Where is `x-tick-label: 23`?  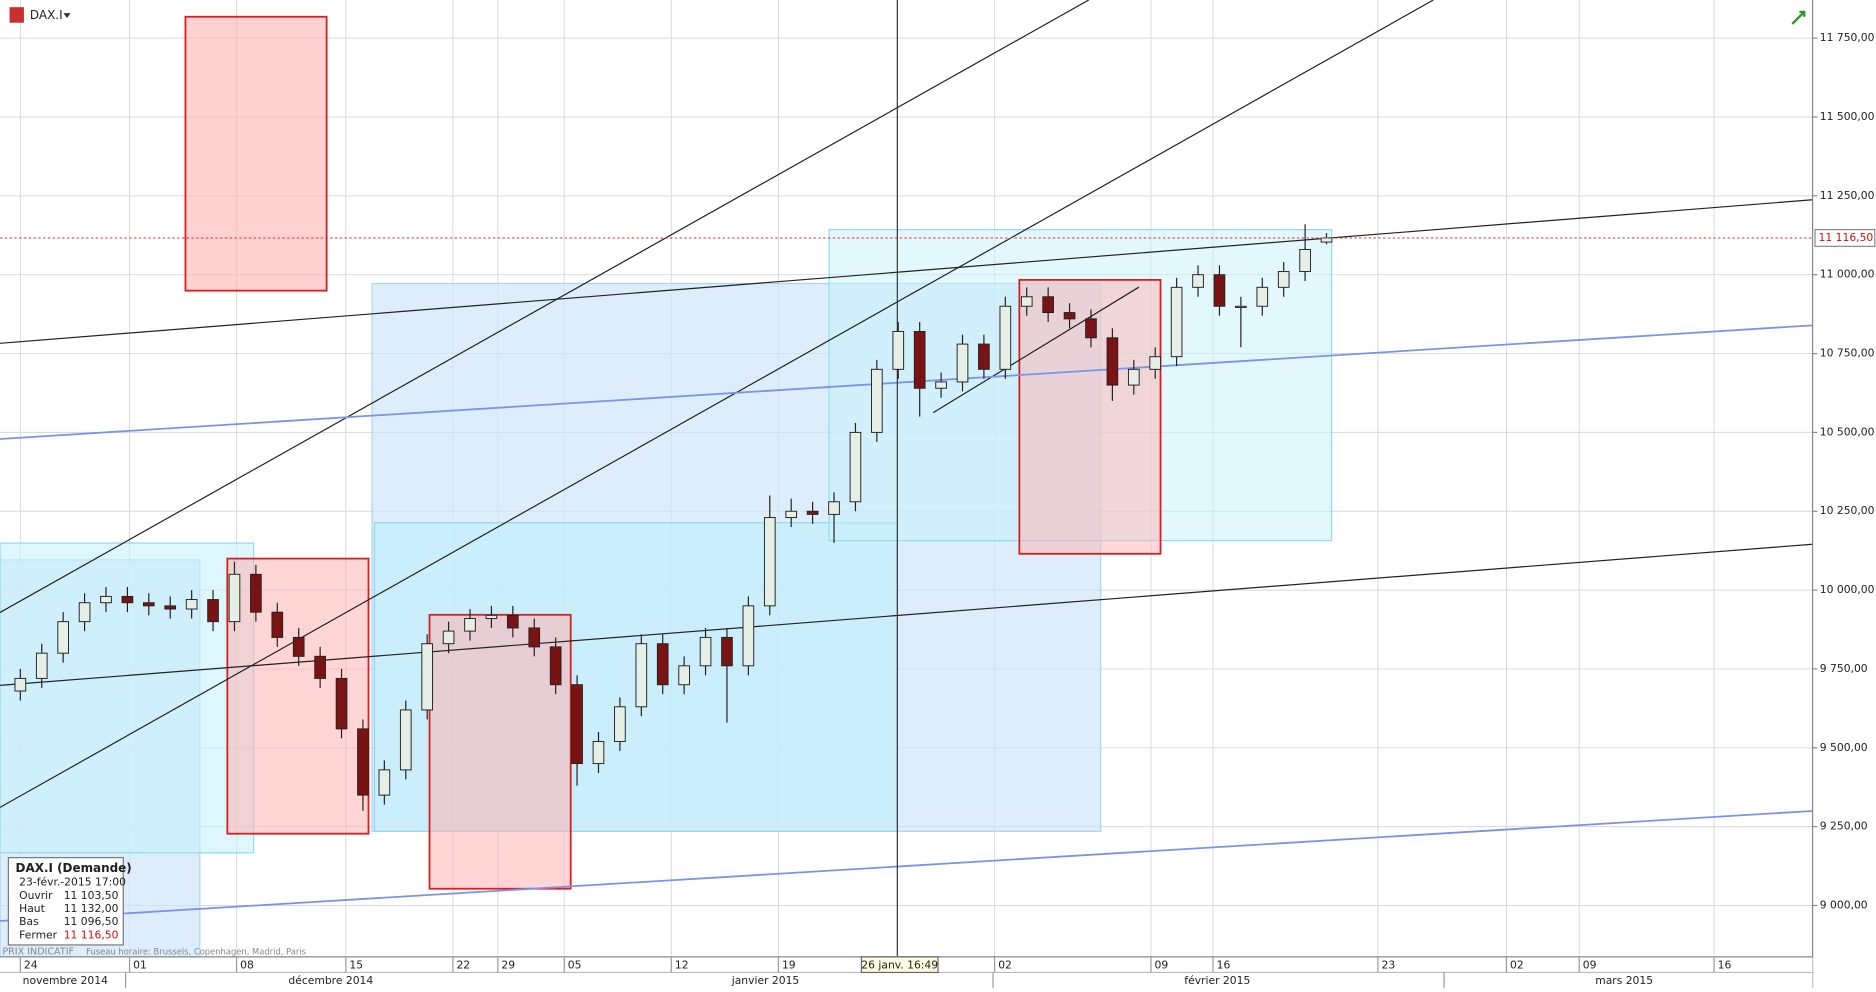 x-tick-label: 23 is located at coordinates (1388, 964).